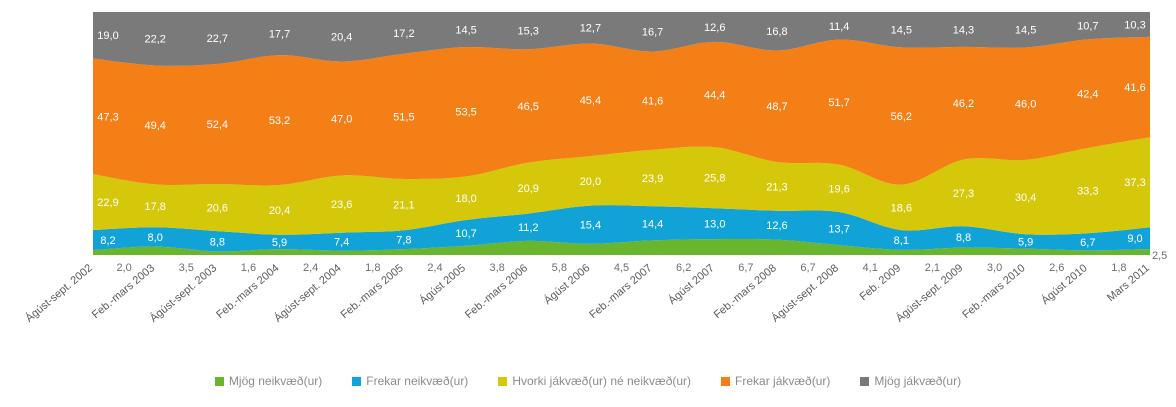 The width and height of the screenshot is (1176, 407). What do you see at coordinates (123, 268) in the screenshot?
I see `data-label-mjo-g-neikv-ur: 2,0` at bounding box center [123, 268].